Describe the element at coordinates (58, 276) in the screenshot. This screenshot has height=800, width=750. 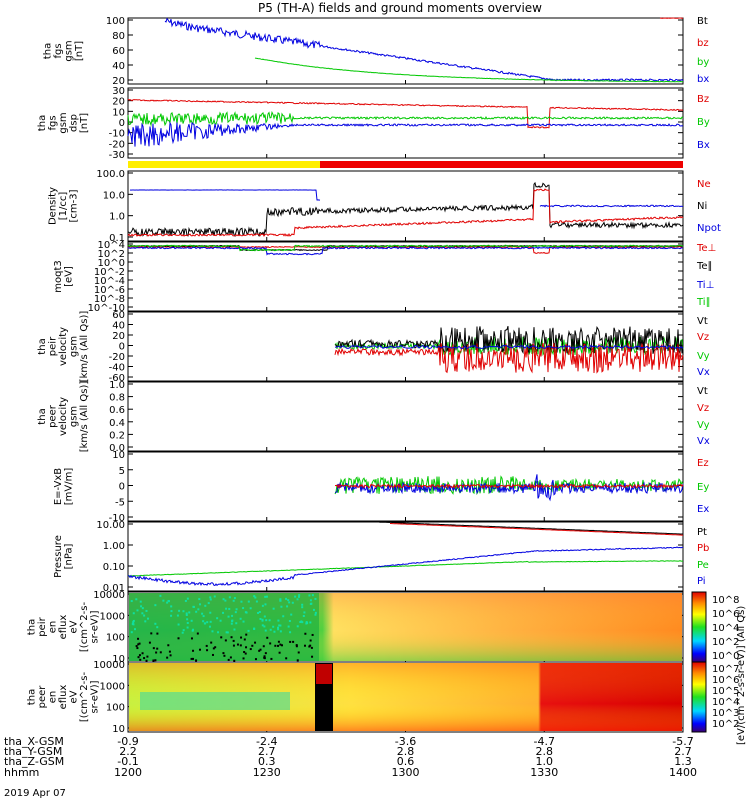
I see `ylabel-line: moqt3` at that location.